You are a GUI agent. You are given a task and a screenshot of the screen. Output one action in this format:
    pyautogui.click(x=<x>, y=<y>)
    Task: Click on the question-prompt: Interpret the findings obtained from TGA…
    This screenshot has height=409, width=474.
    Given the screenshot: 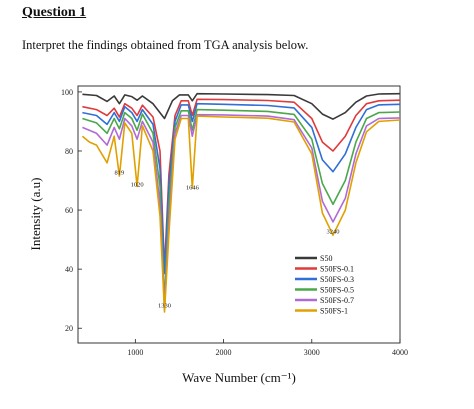 What is the action you would take?
    pyautogui.click(x=165, y=45)
    